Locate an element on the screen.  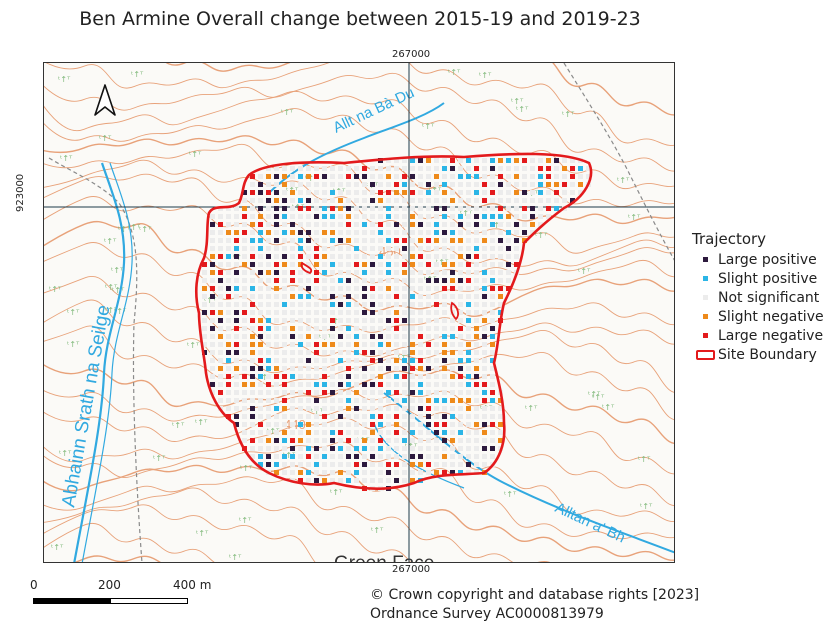
stream-label-southeast: Alltan a' Bh is located at coordinates (590, 522).